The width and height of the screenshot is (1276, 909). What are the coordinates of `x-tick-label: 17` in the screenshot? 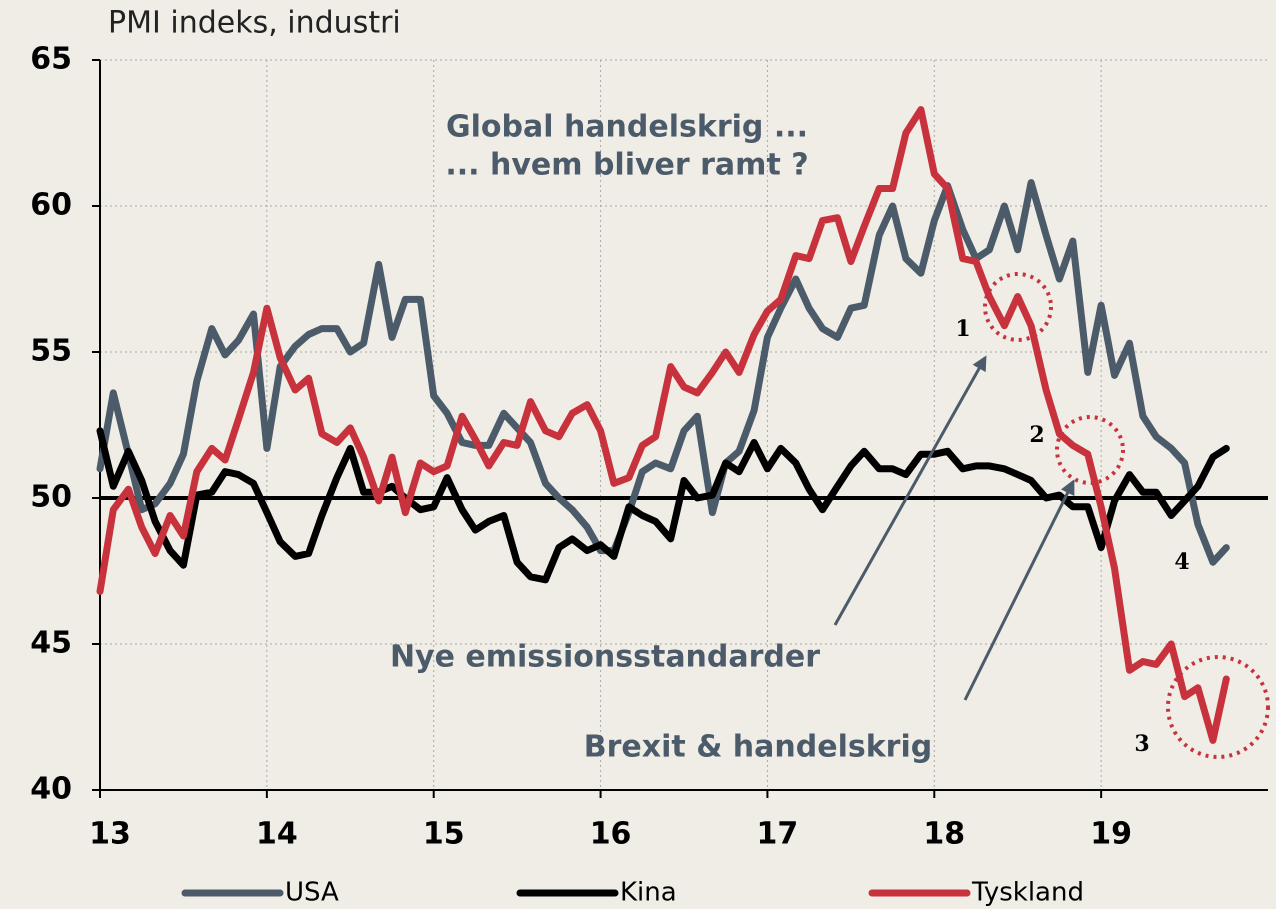 It's located at (778, 834).